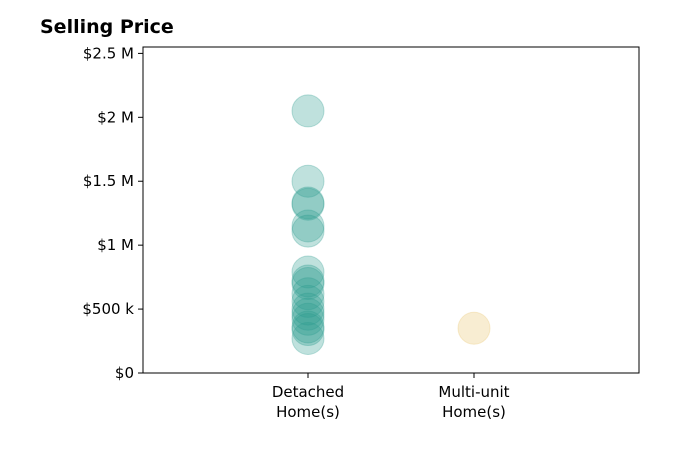  I want to click on y-tick-label-2: $1 M, so click(115, 245).